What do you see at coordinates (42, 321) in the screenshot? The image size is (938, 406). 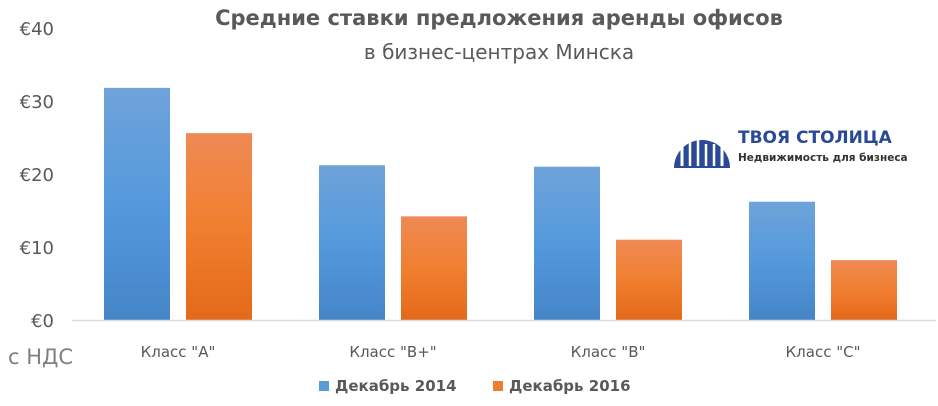 I see `y-tick-label: €0` at bounding box center [42, 321].